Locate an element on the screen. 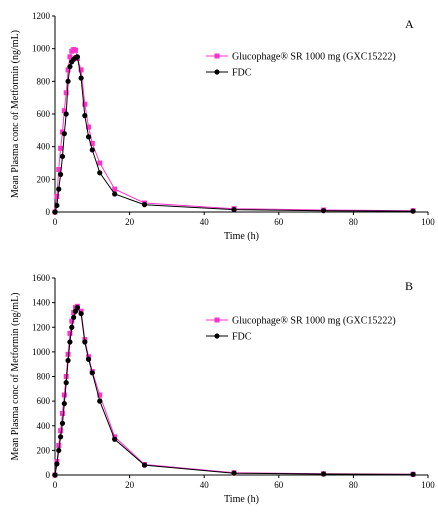 This screenshot has width=438, height=513. legend-label-0: Glucophage® SR 1000 mg (GXC15222) is located at coordinates (314, 321).